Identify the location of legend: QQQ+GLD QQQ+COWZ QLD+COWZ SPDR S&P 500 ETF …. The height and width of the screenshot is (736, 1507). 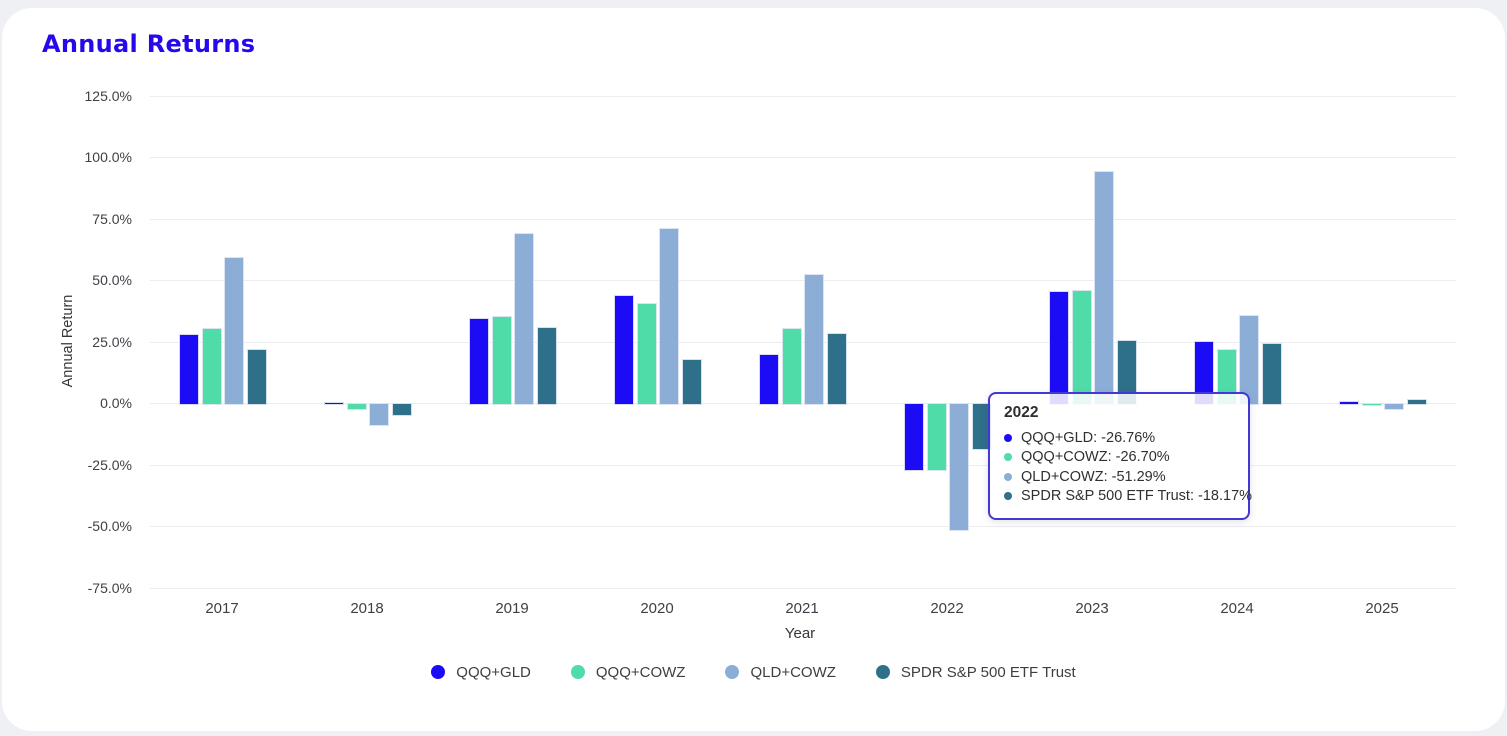
(753, 672).